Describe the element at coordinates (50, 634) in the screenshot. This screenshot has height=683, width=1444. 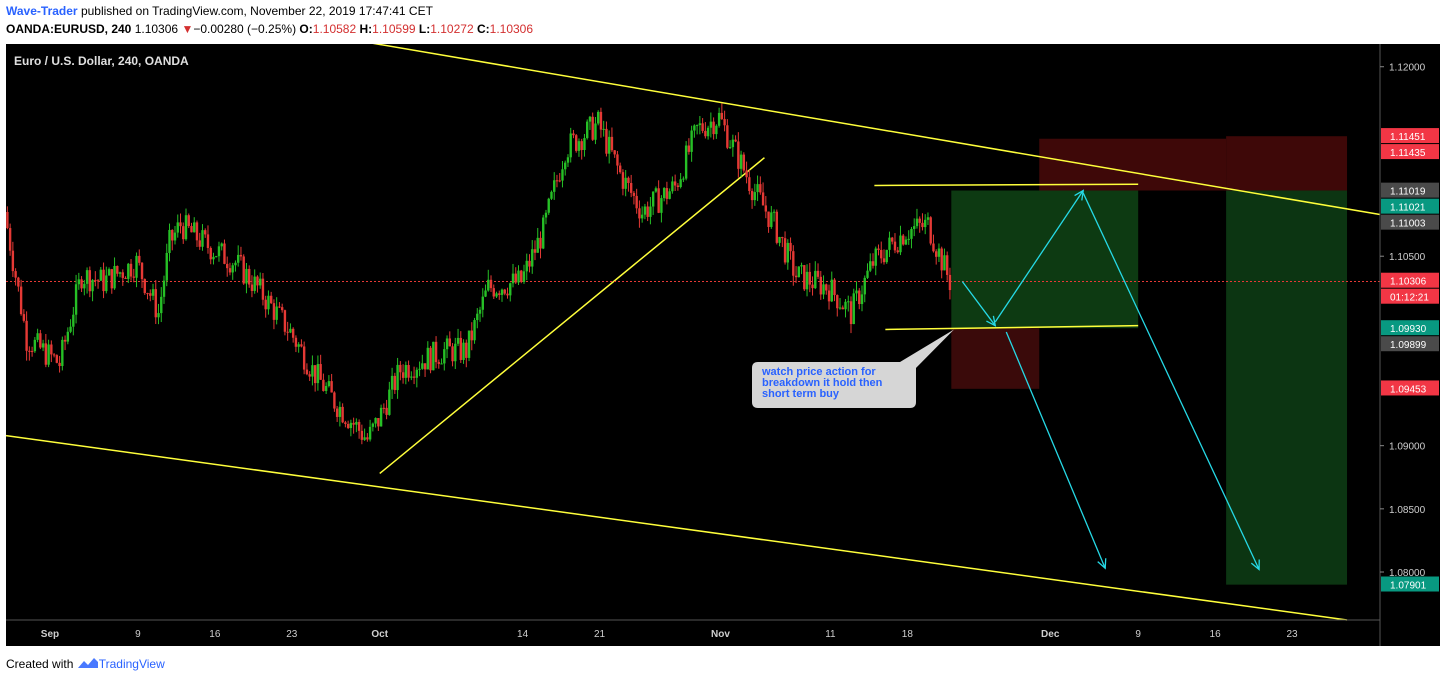
I see `x-tick-label: Sep` at that location.